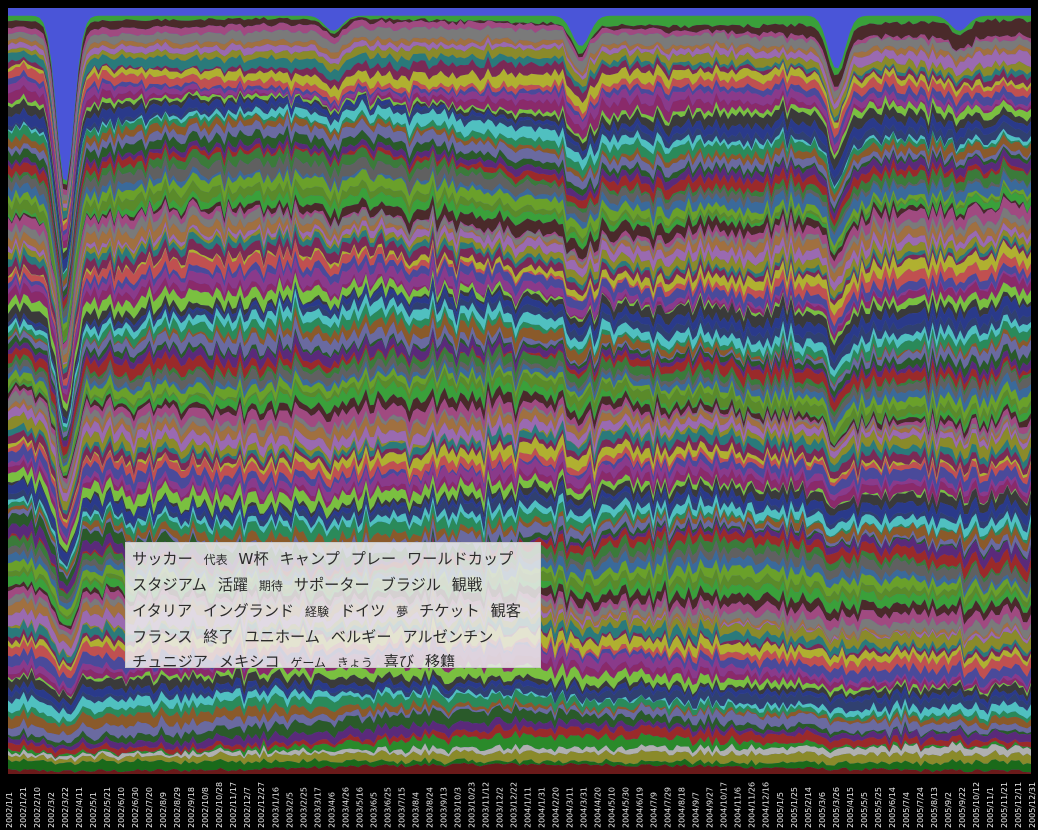 The height and width of the screenshot is (830, 1038). What do you see at coordinates (247, 807) in the screenshot?
I see `x-tick-label: 2002/12/7` at bounding box center [247, 807].